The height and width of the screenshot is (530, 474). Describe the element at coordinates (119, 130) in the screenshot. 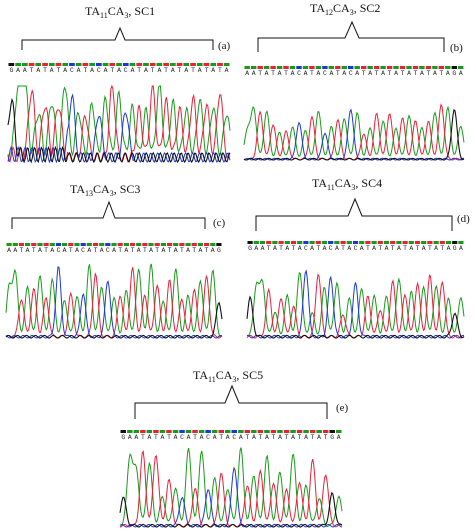

I see `trace-g` at that location.